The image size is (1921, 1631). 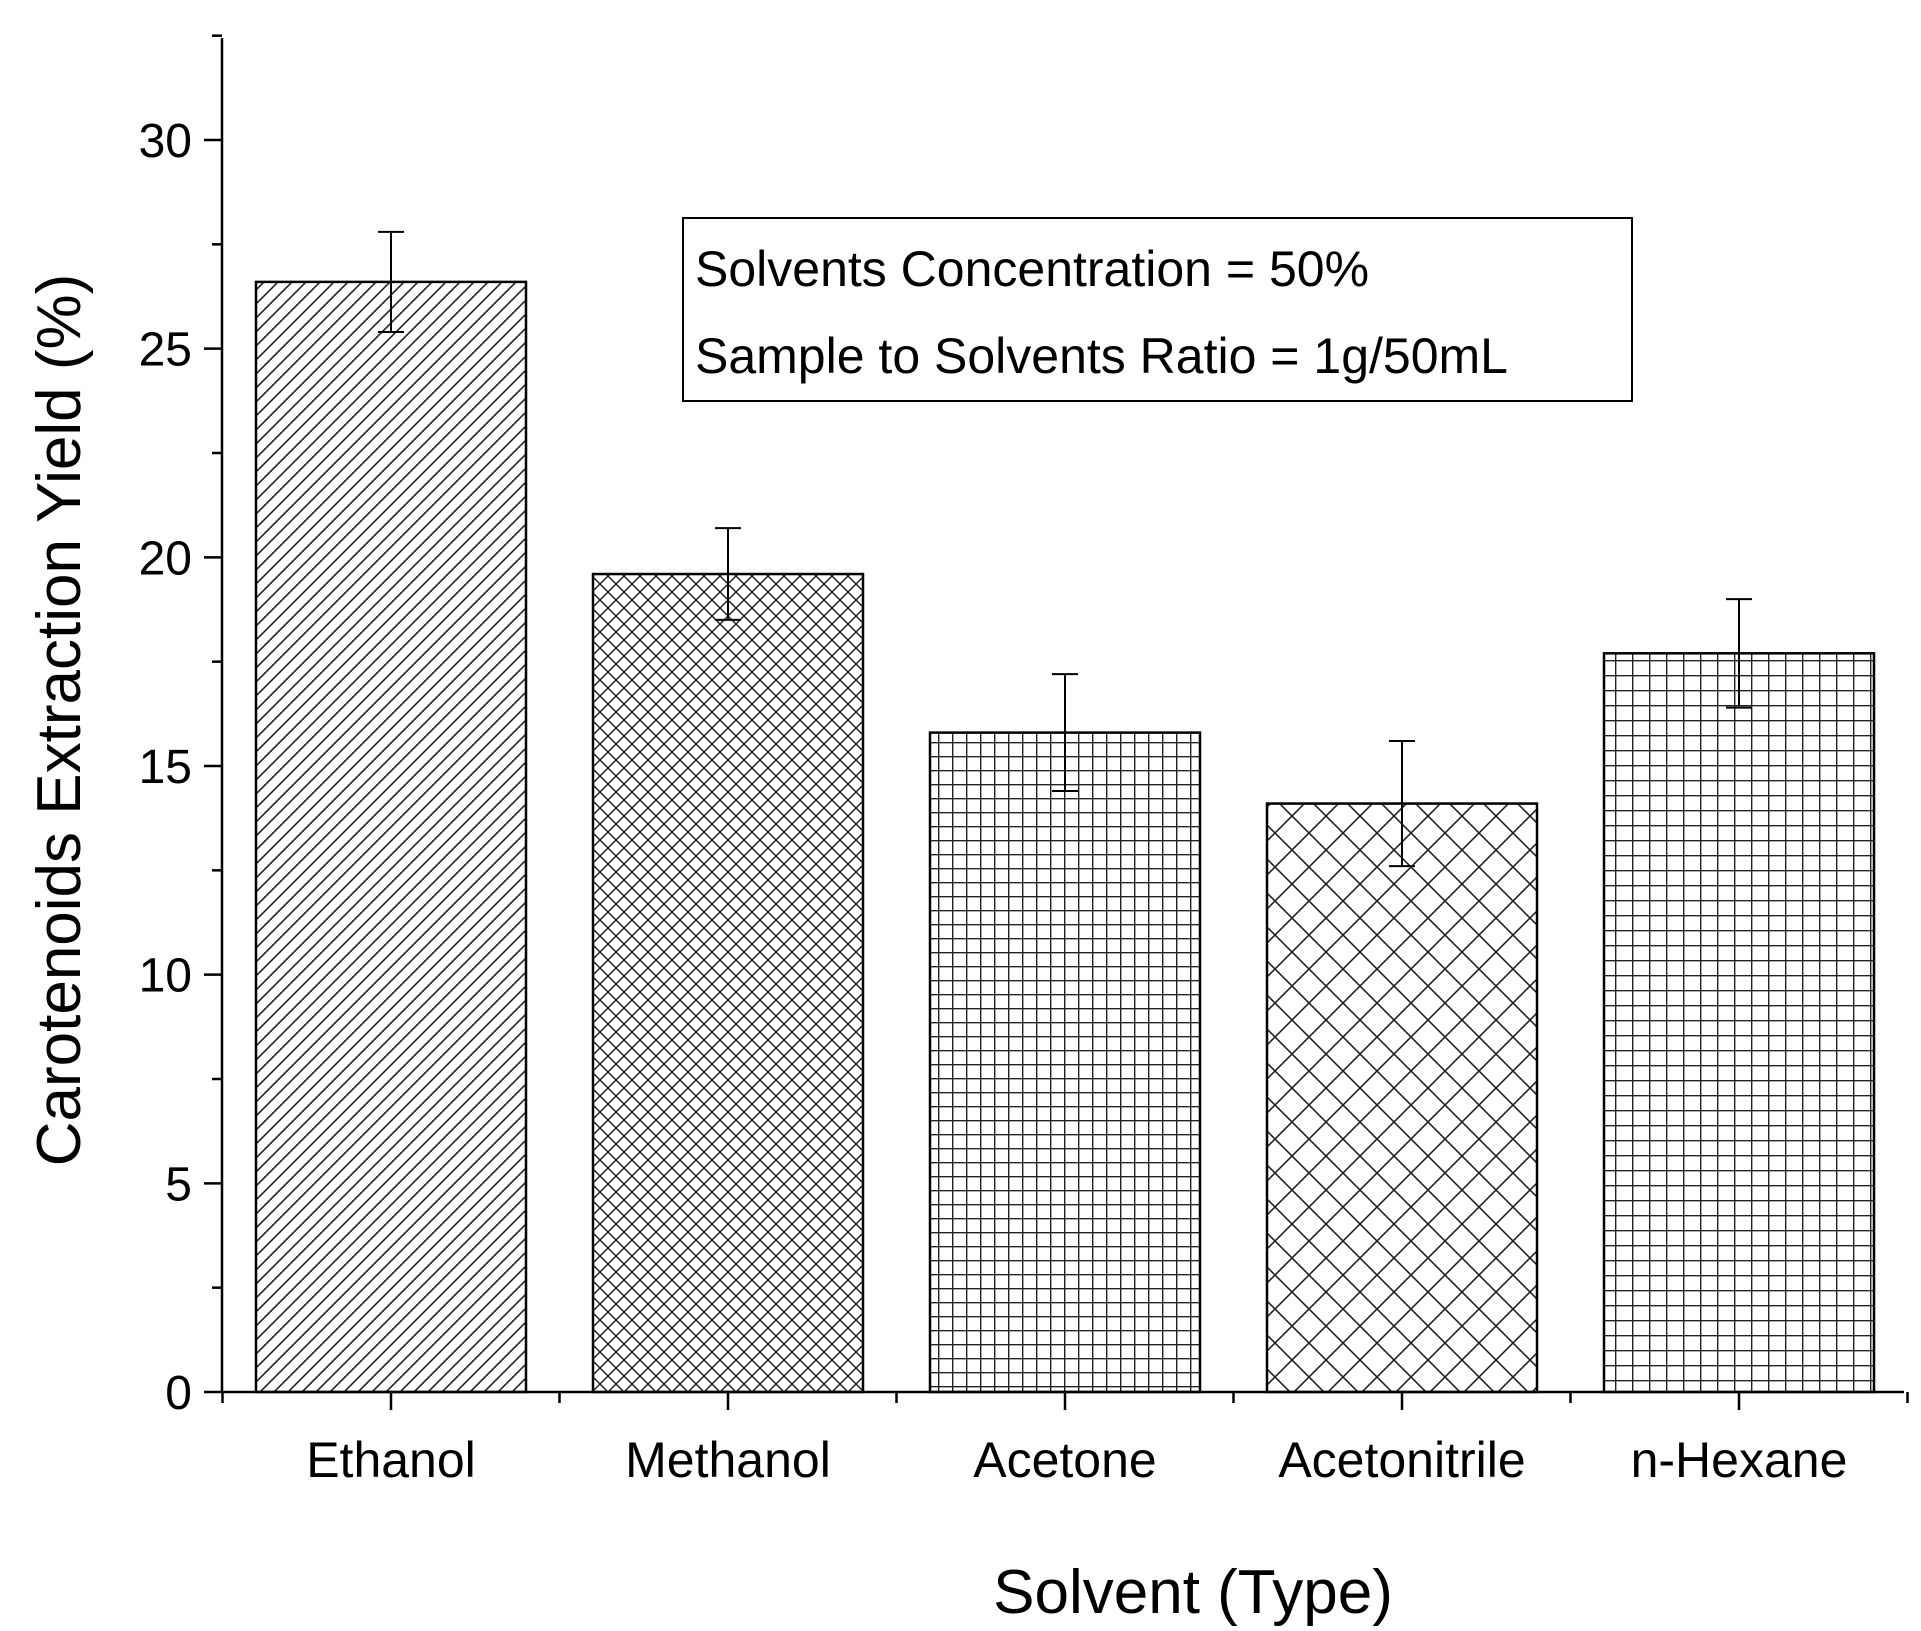 What do you see at coordinates (1032, 269) in the screenshot?
I see `annotation-line-1: Solvents Concentration = 50%` at bounding box center [1032, 269].